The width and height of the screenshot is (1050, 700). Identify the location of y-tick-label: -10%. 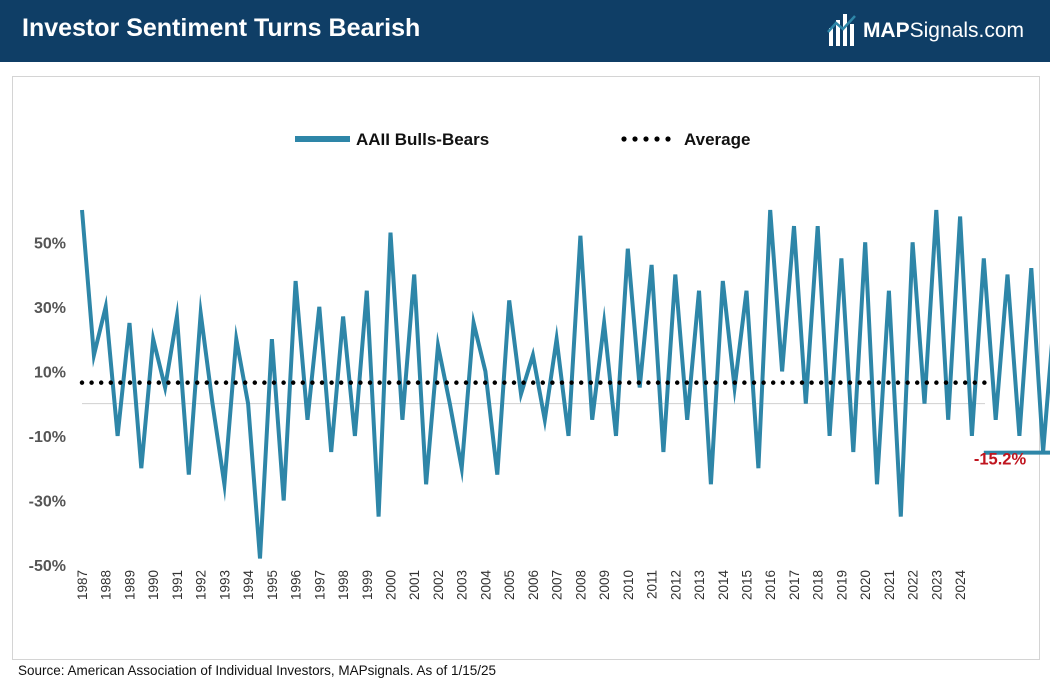
(47, 437).